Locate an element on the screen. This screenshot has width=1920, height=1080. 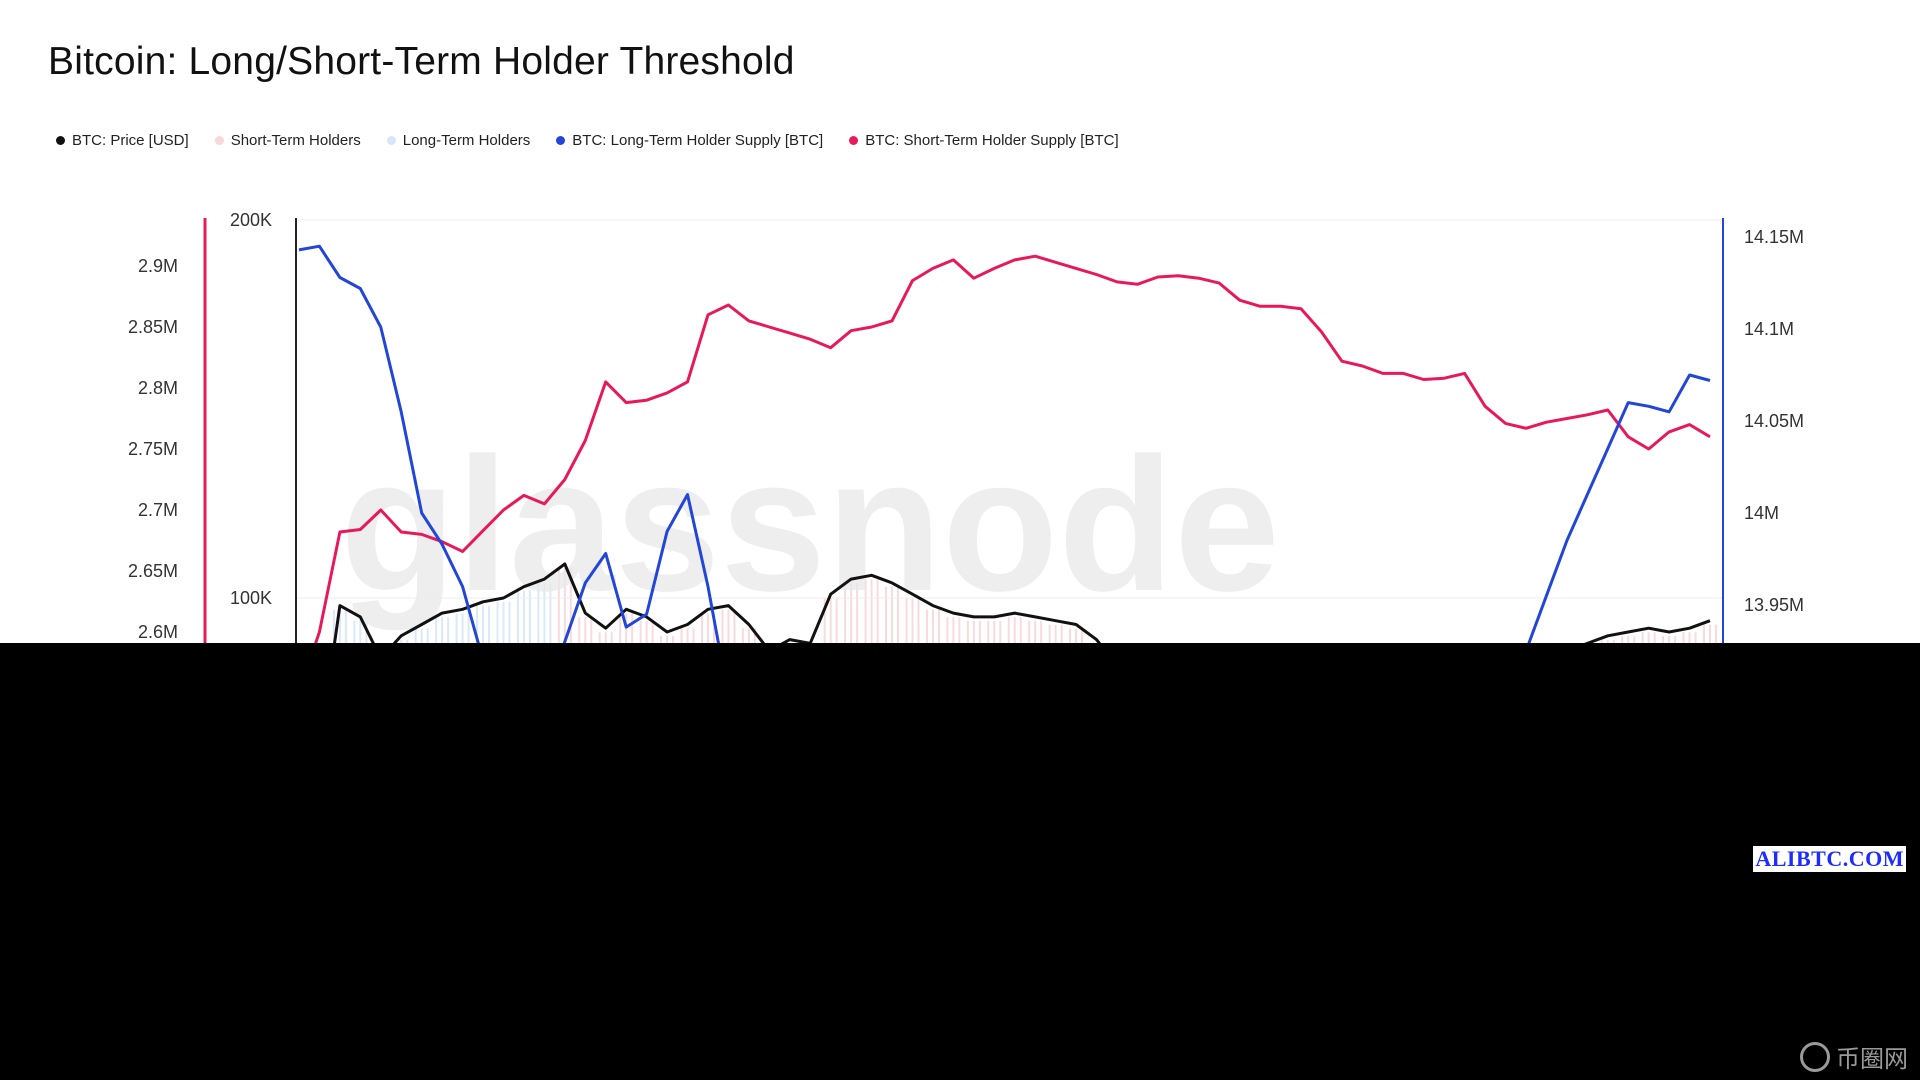
sth-supply-tick-label: 2.75M is located at coordinates (153, 449).